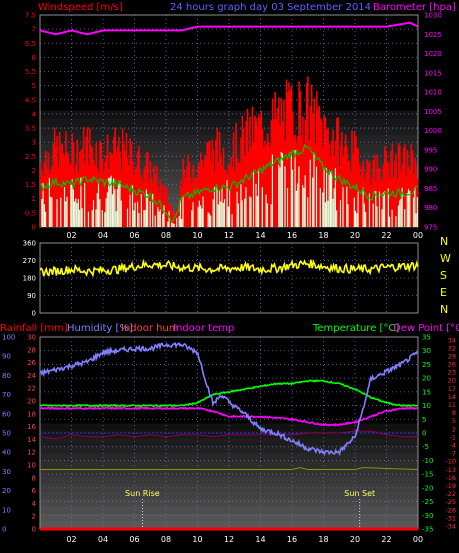 This screenshot has height=553, width=459. I want to click on temperature-tick-label: 30, so click(426, 351).